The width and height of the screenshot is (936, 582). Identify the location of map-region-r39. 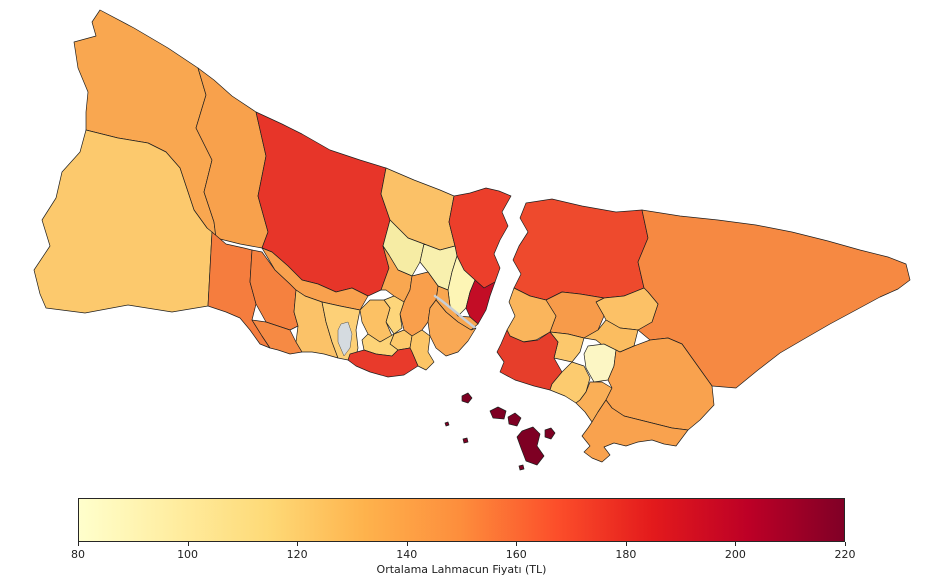
(635, 431).